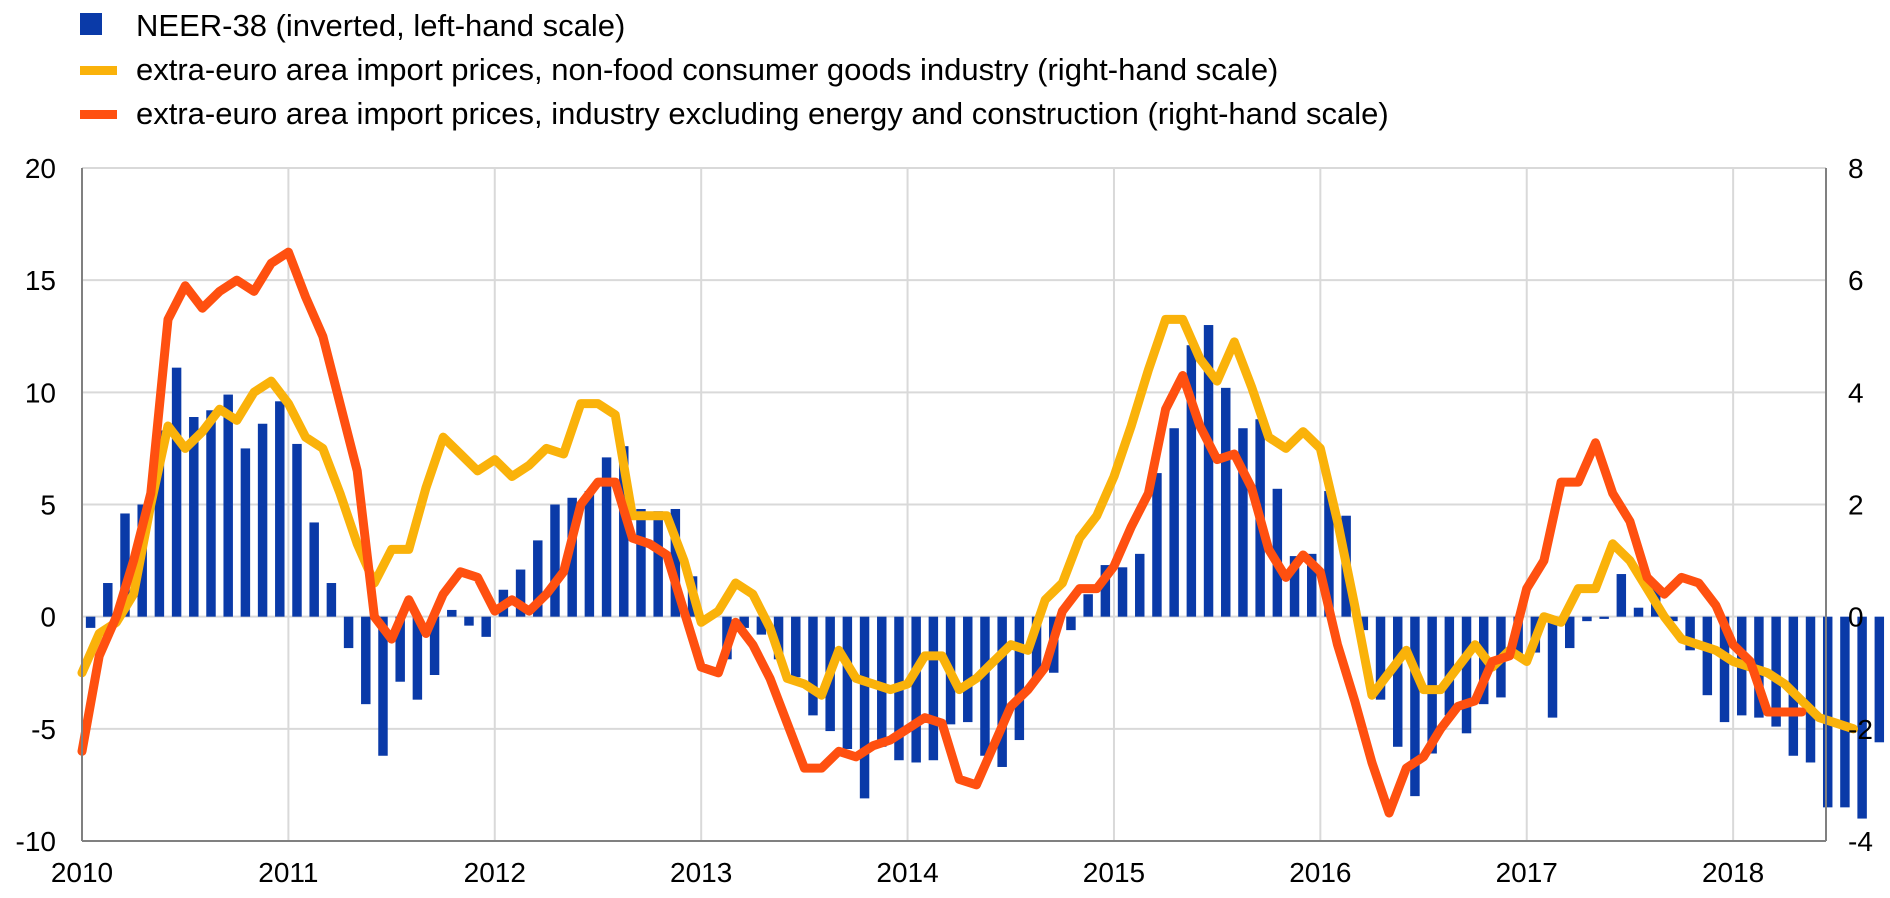  I want to click on x-tick-label: 2011, so click(288, 872).